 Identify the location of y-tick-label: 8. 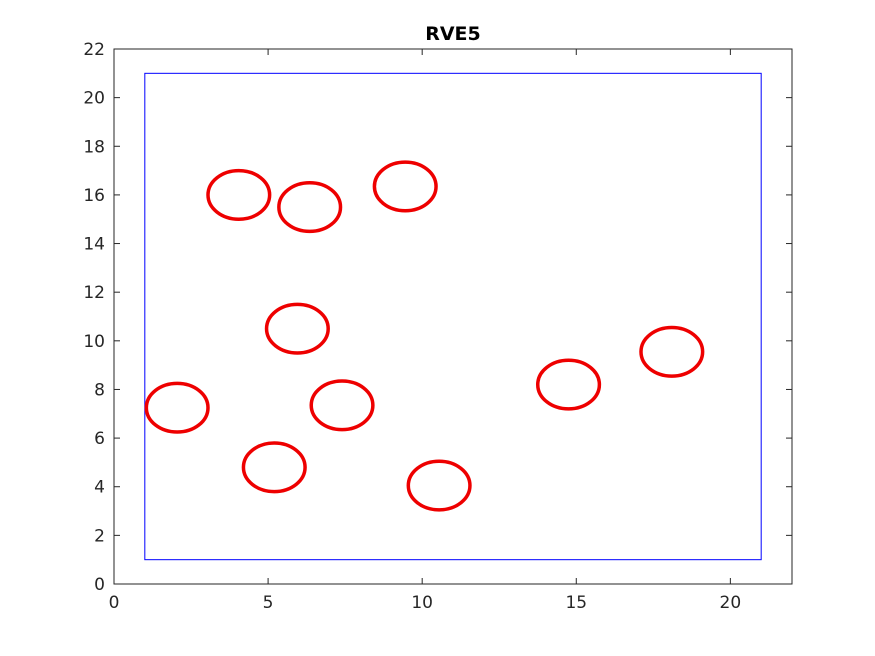
(99, 390).